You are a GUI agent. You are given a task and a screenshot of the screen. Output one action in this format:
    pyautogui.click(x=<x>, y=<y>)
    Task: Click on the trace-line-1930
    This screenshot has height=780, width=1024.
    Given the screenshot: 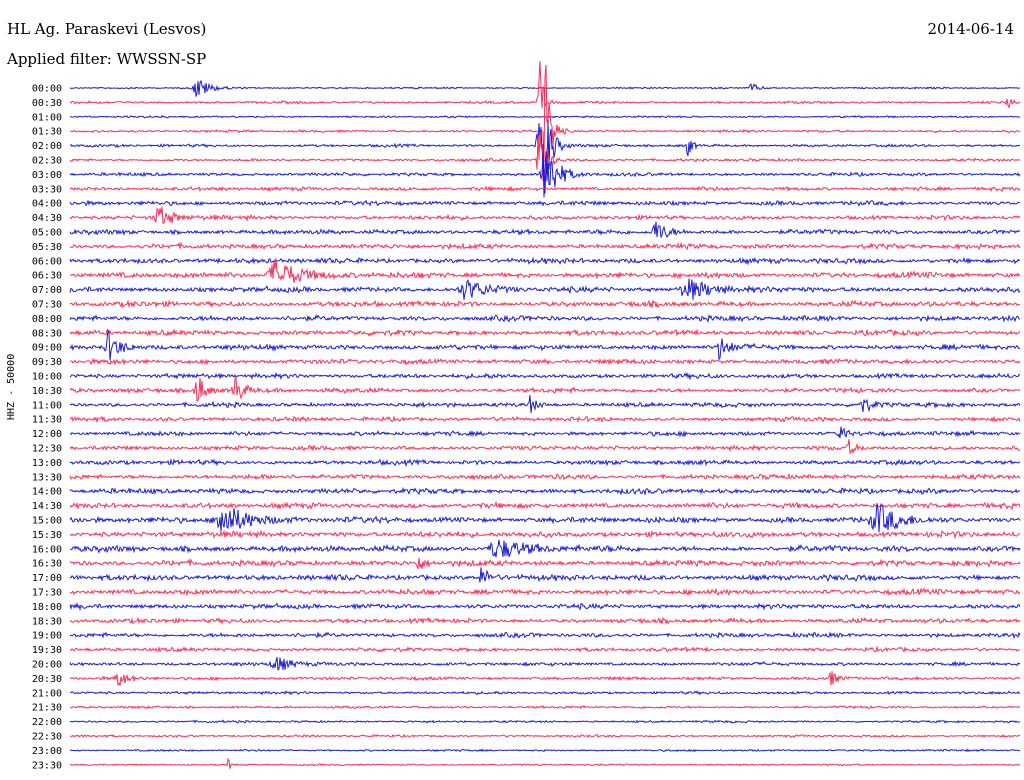 What is the action you would take?
    pyautogui.click(x=545, y=649)
    